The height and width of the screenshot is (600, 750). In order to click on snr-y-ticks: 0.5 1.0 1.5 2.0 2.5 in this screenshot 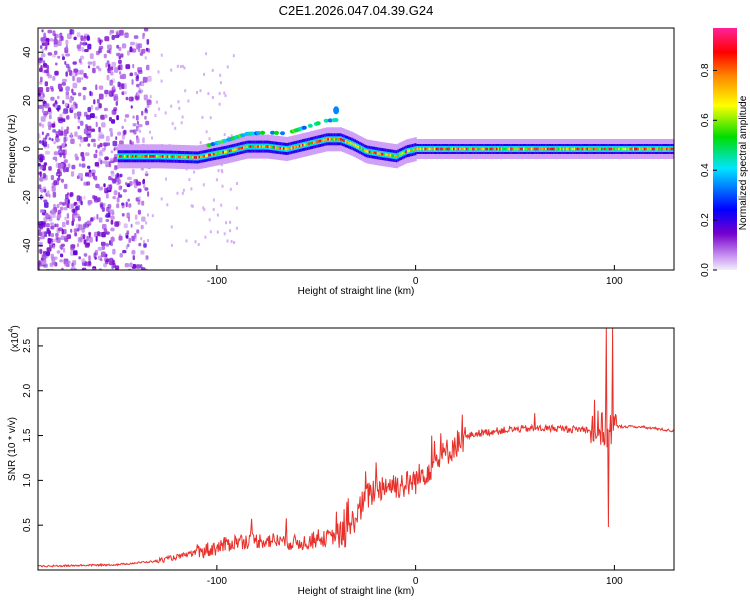, I will do `click(32, 435)`.